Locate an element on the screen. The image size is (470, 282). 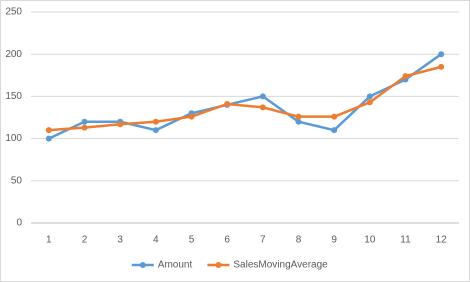
legend-label: SalesMovingAverage is located at coordinates (280, 265).